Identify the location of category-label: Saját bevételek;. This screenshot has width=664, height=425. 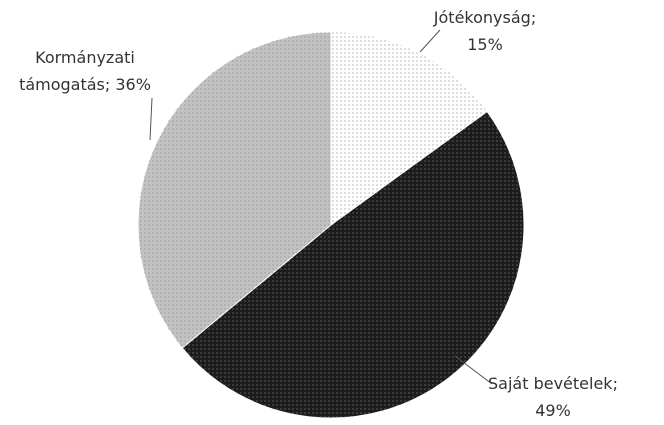
(553, 383).